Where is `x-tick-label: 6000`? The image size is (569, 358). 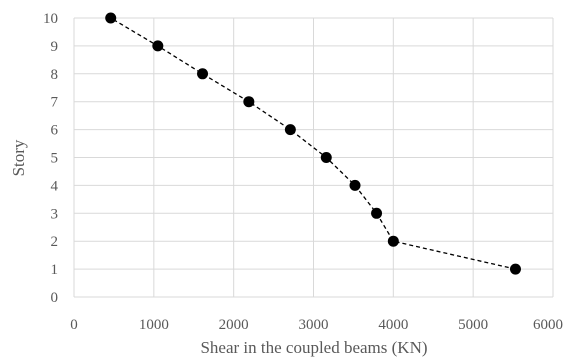 x-tick-label: 6000 is located at coordinates (548, 325).